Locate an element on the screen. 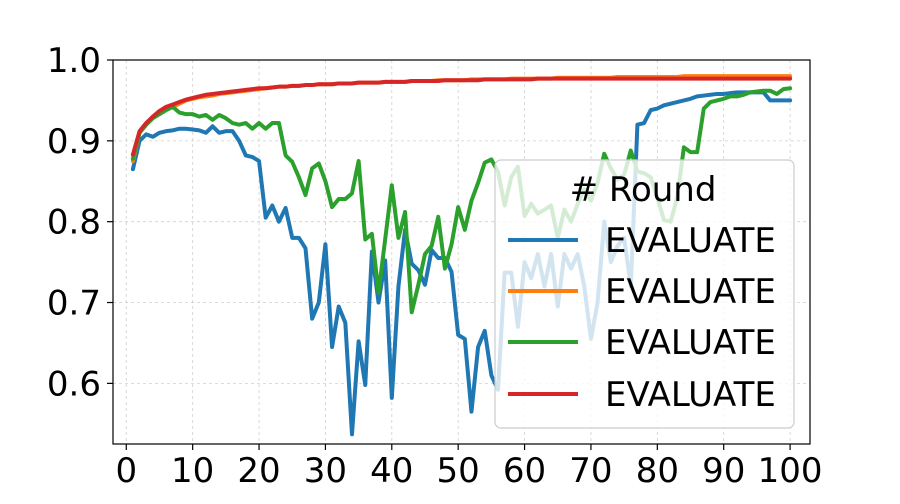 This screenshot has height=504, width=900. legend-label-2: EVALUATE is located at coordinates (690, 292).